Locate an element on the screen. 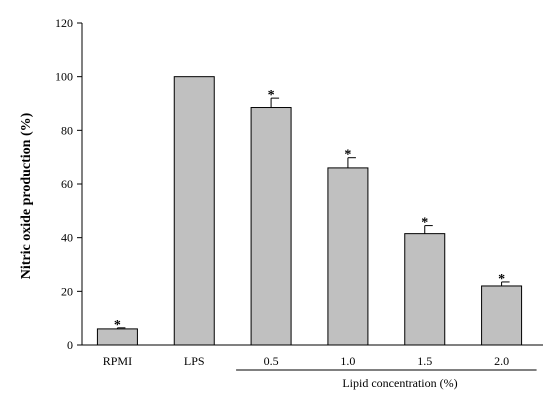  y-axis-label: Nitric oxide production (%) is located at coordinates (26, 195).